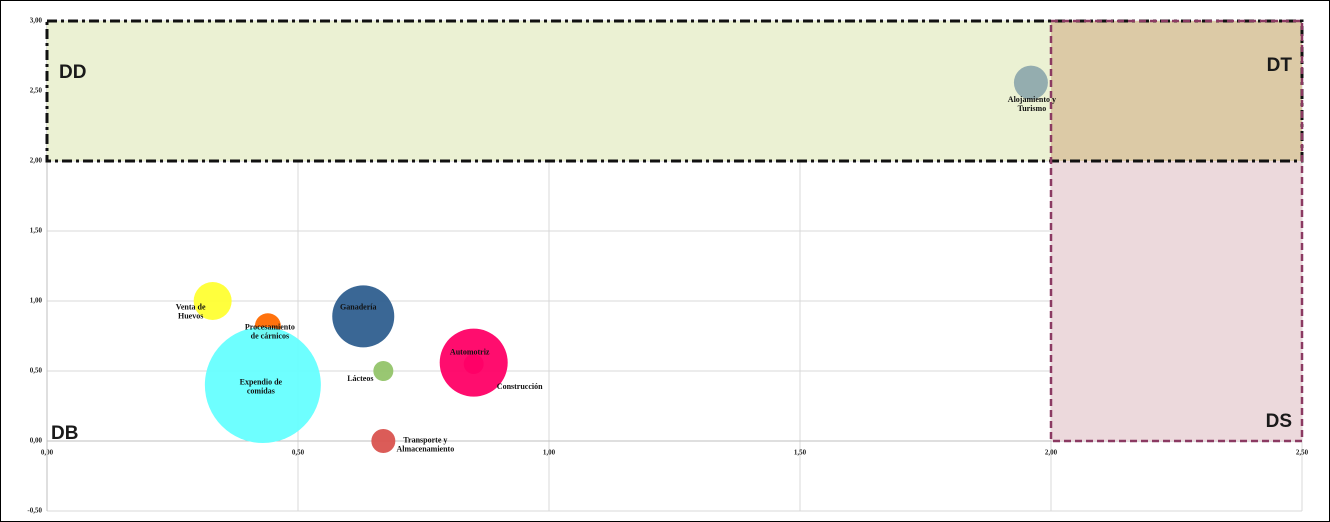 This screenshot has width=1330, height=522. I want to click on y-tick-label: 0,50, so click(36, 371).